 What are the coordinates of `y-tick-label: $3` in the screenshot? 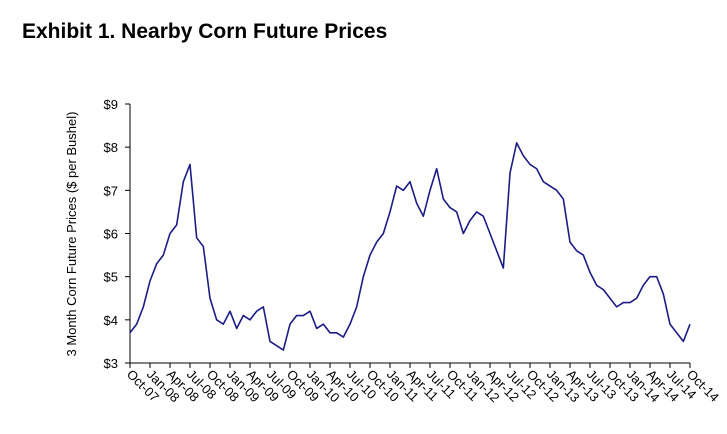 It's located at (111, 363).